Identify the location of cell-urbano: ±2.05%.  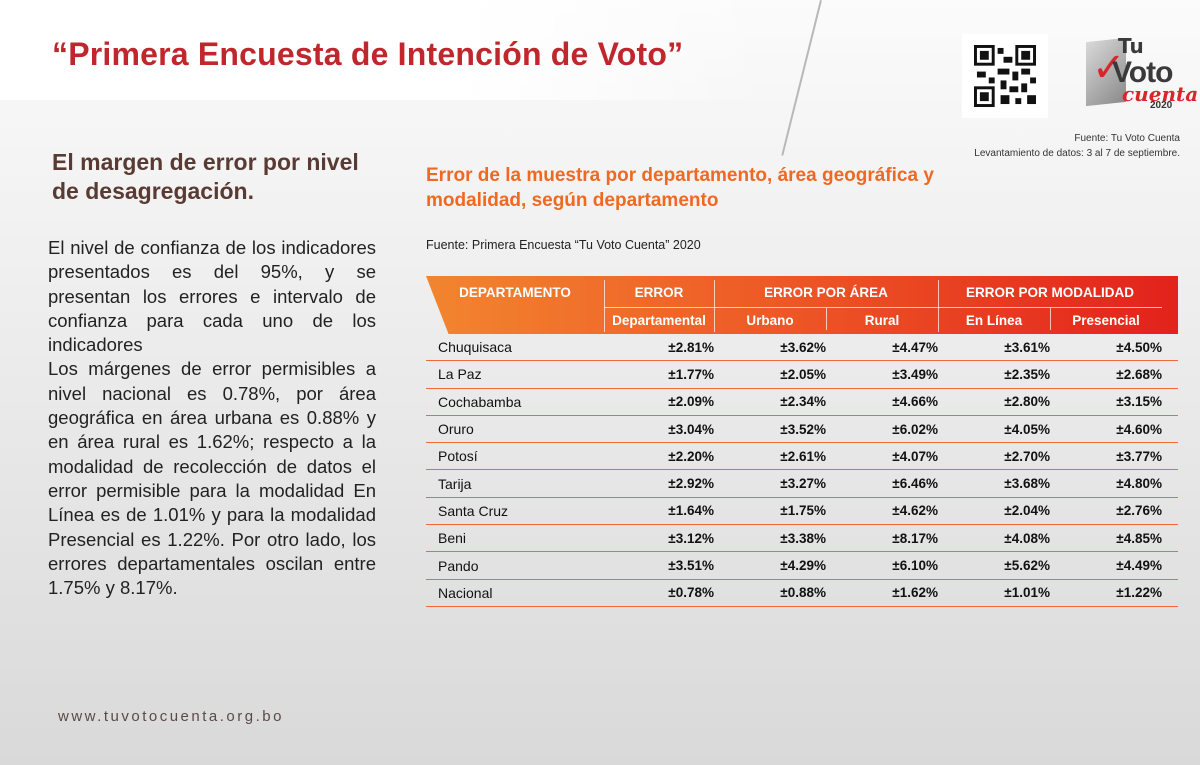
(803, 374).